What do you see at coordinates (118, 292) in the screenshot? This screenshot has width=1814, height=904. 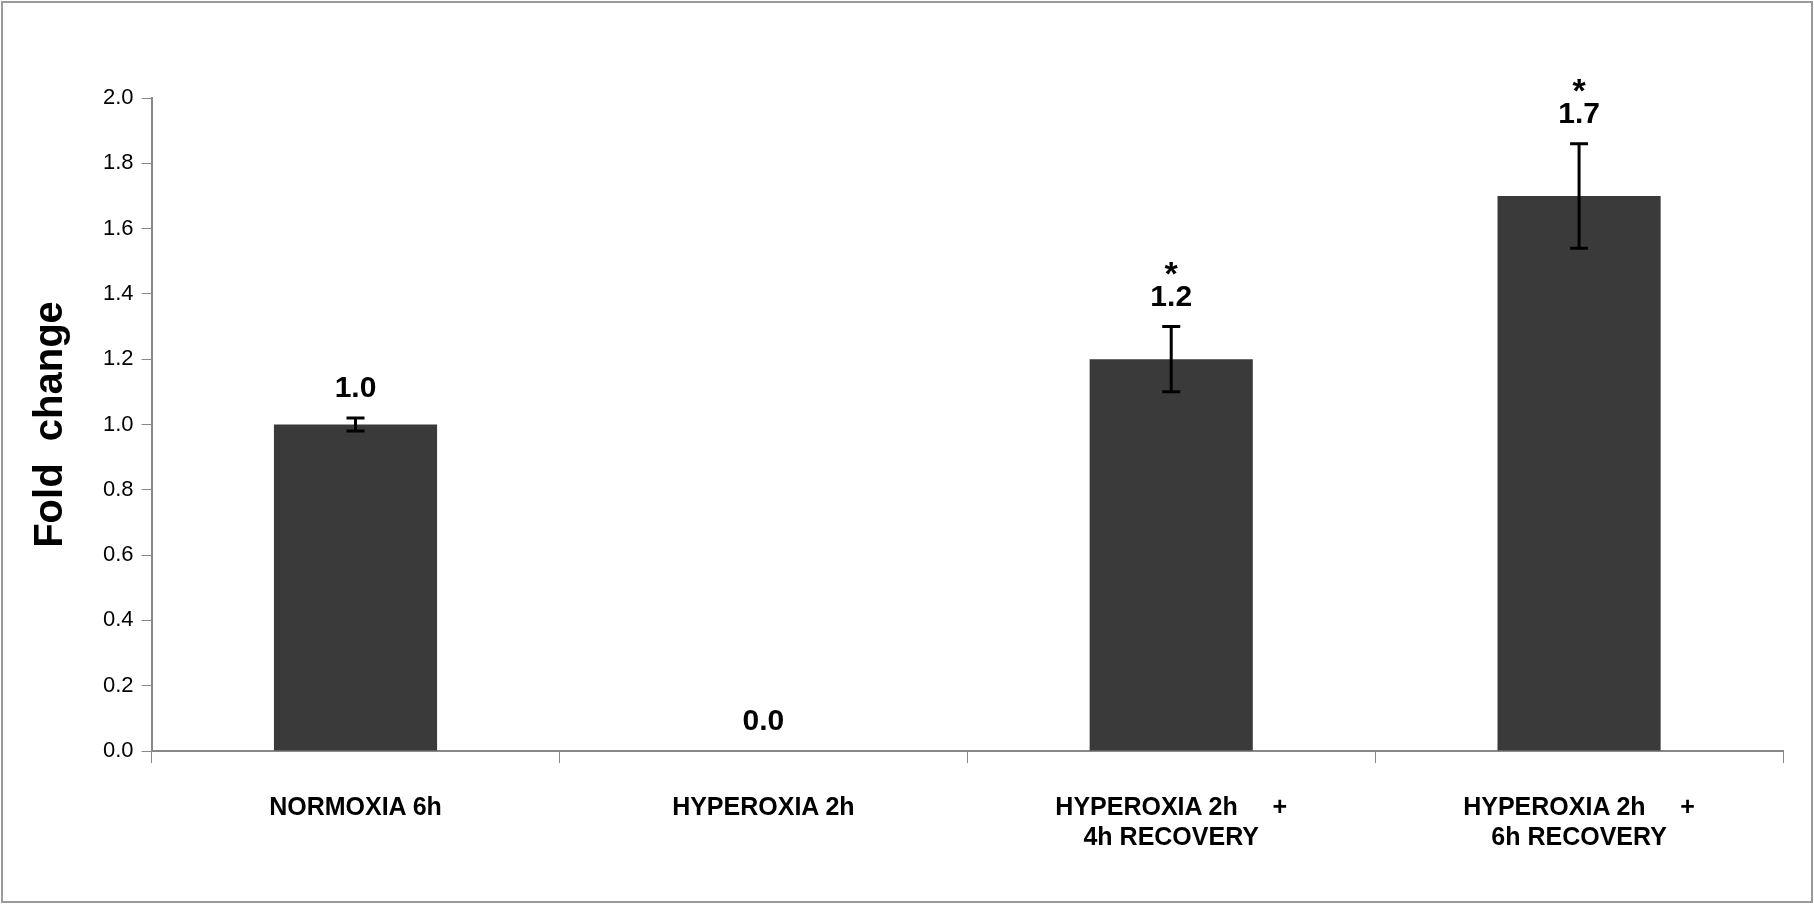 I see `y-tick-label: 1.4` at bounding box center [118, 292].